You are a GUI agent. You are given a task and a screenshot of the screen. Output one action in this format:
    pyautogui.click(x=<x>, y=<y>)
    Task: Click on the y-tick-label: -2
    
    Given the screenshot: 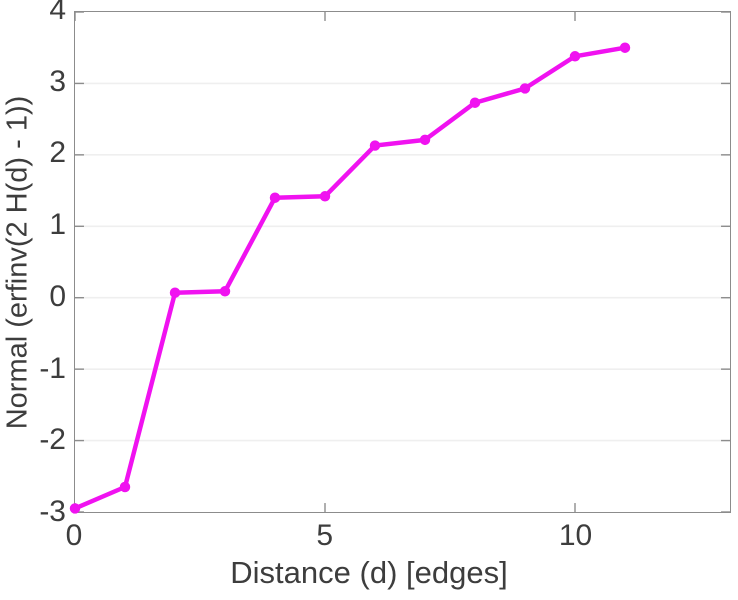 What is the action you would take?
    pyautogui.click(x=52, y=440)
    